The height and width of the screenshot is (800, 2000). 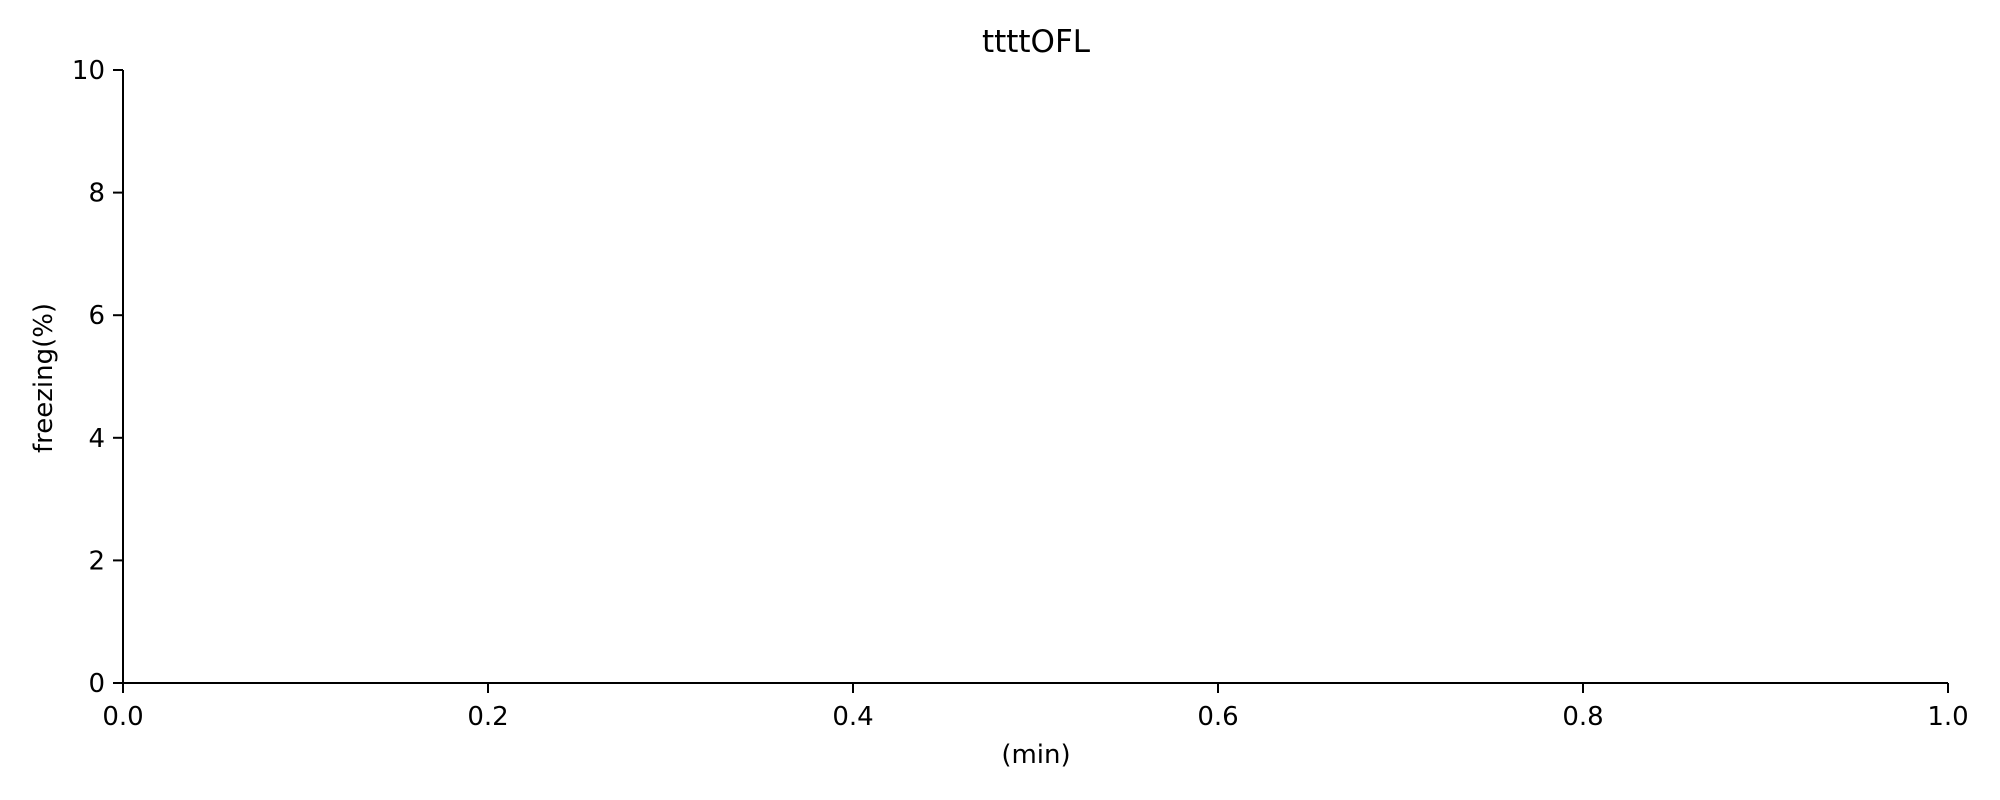 What do you see at coordinates (96, 561) in the screenshot?
I see `y-tick-label: 2` at bounding box center [96, 561].